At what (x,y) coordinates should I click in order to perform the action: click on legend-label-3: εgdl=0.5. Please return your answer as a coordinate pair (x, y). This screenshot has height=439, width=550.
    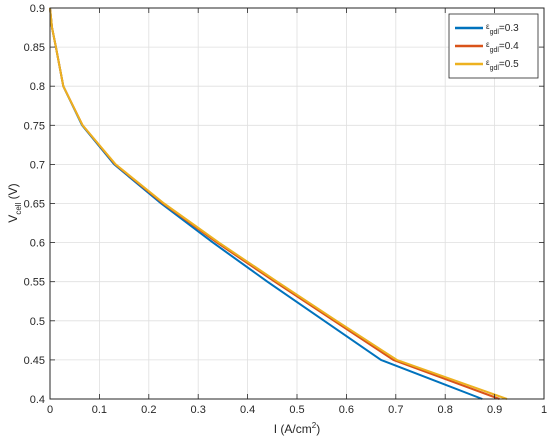
    Looking at the image, I should click on (502, 65).